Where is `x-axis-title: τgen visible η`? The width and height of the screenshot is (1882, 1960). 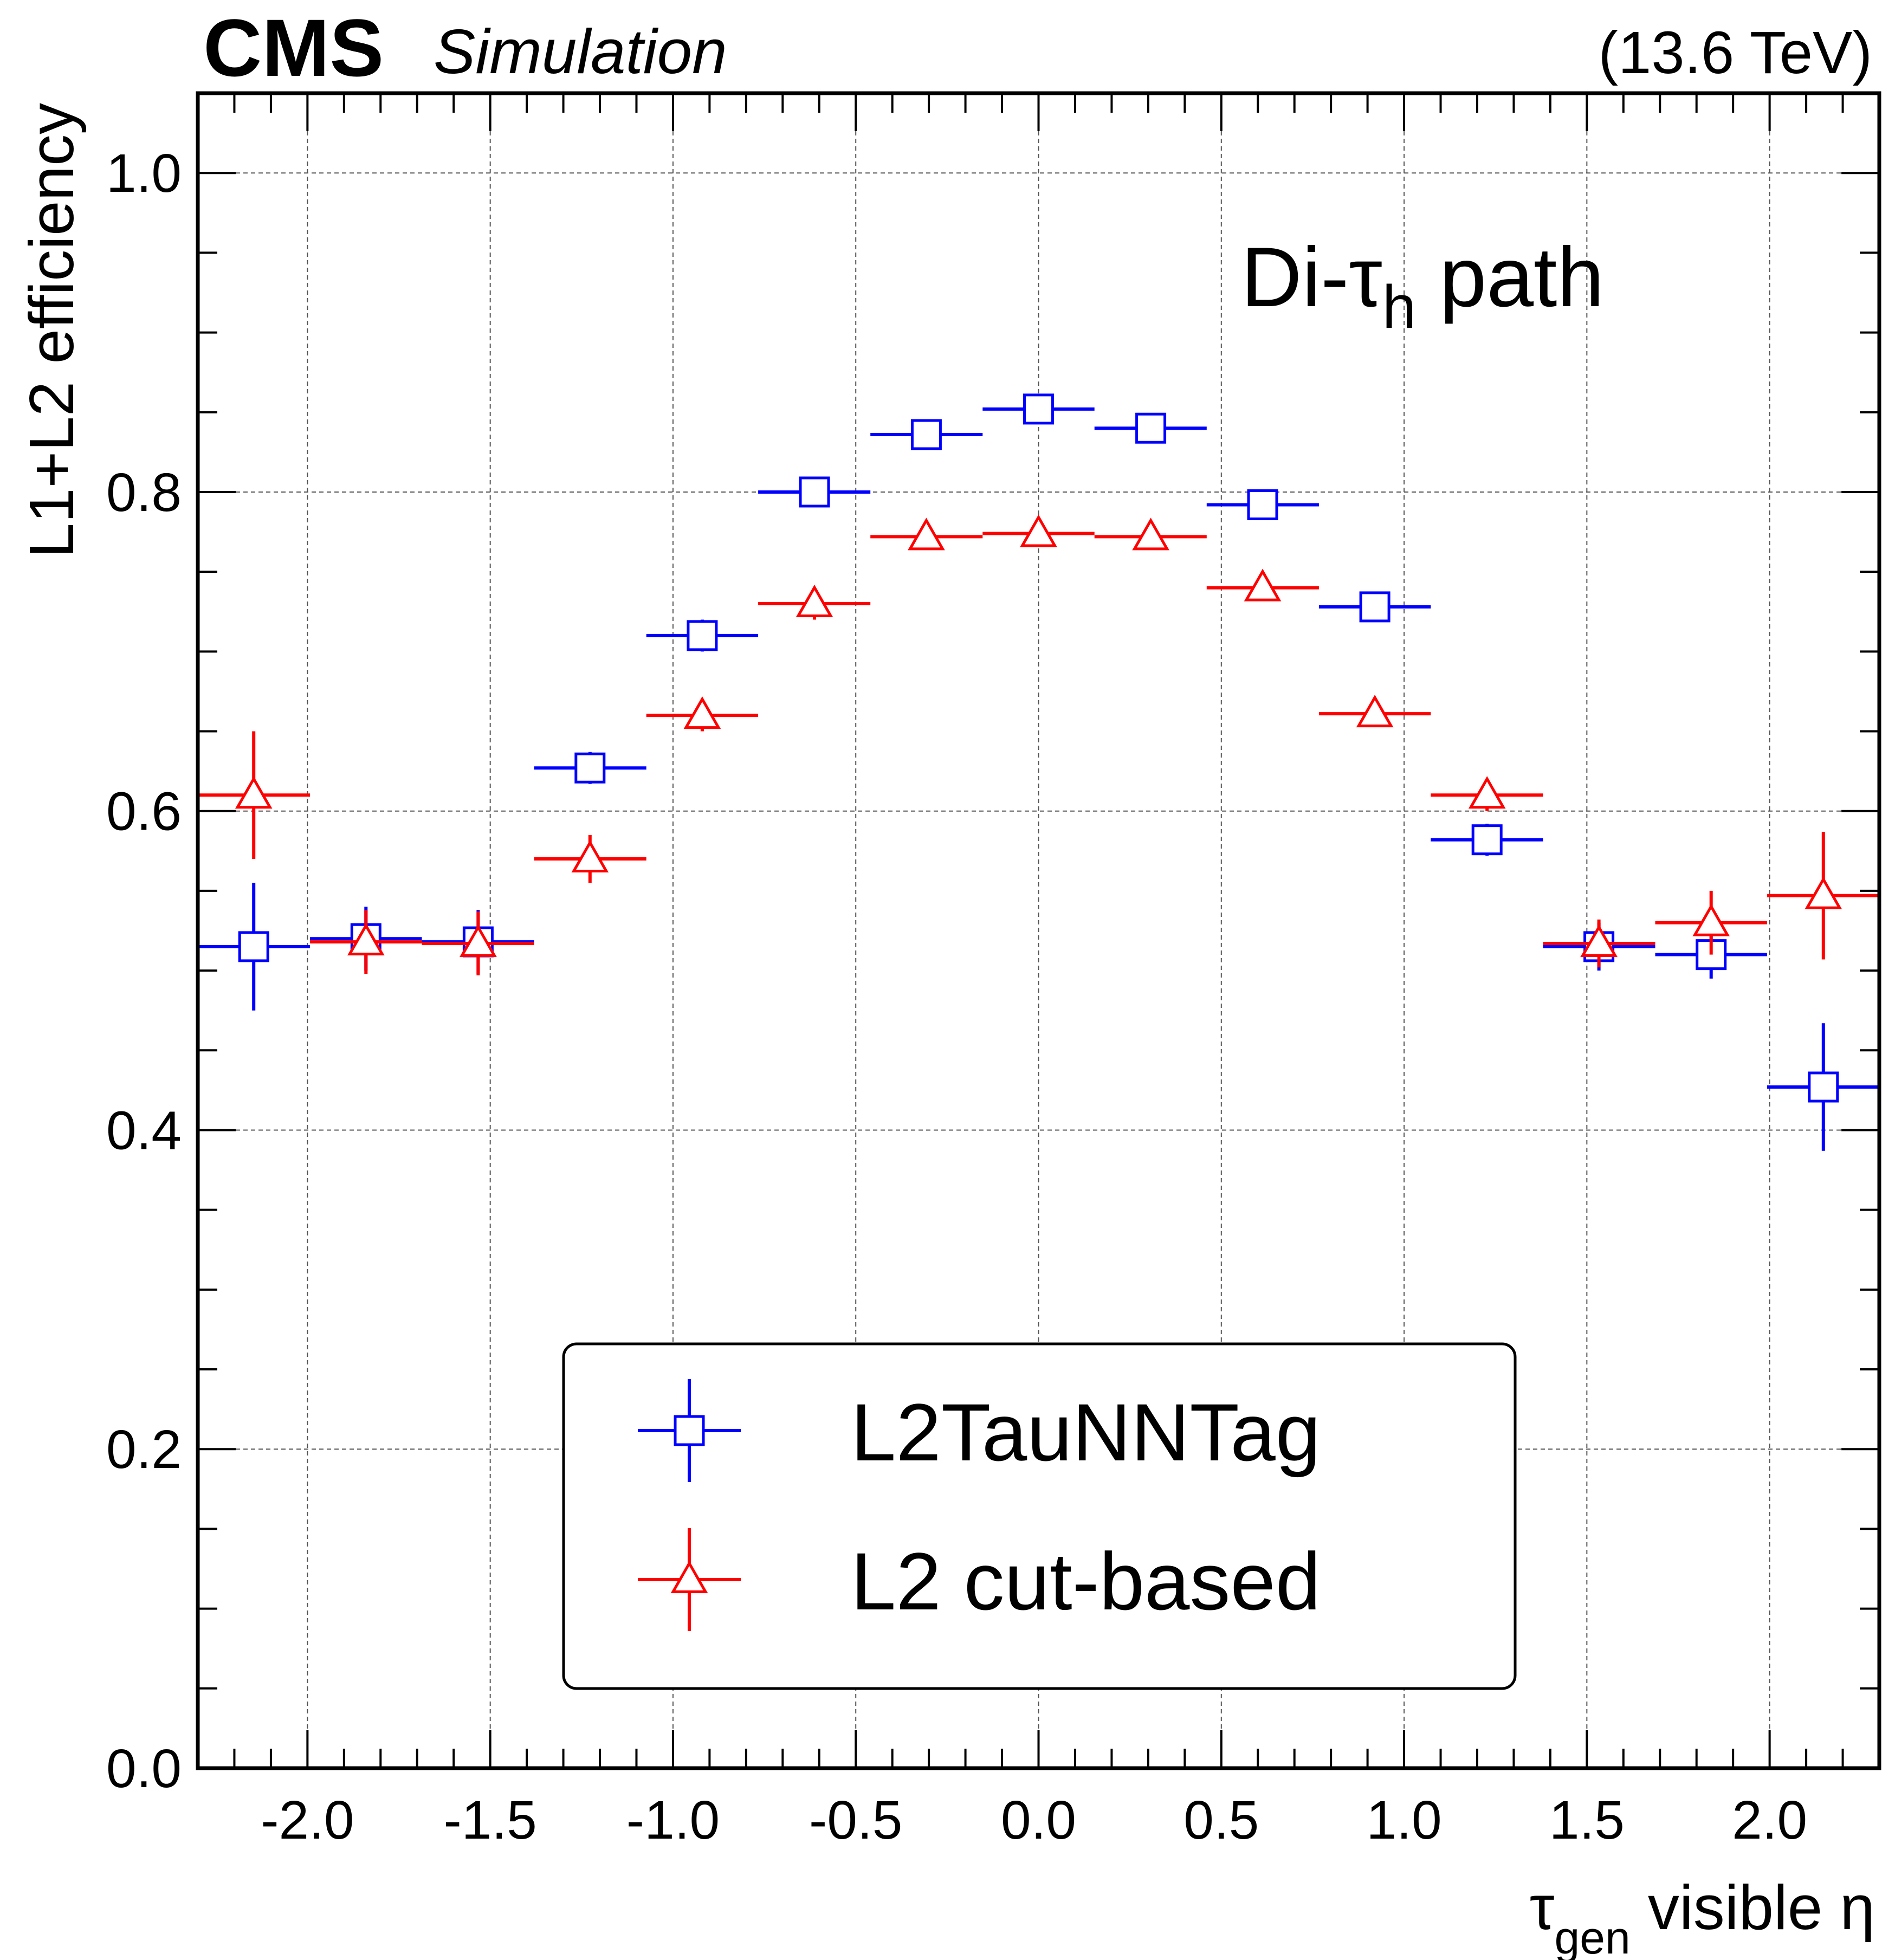 x-axis-title: τgen visible η is located at coordinates (1702, 1916).